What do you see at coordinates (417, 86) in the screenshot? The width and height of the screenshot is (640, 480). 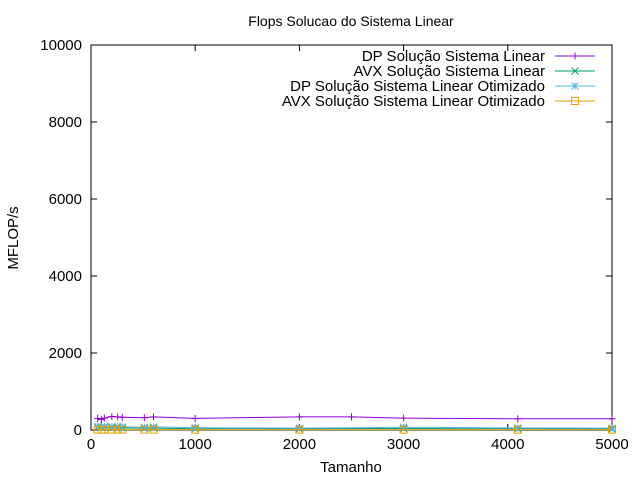 I see `legend-label: DP Solução Sistema Linear Otimizado` at bounding box center [417, 86].